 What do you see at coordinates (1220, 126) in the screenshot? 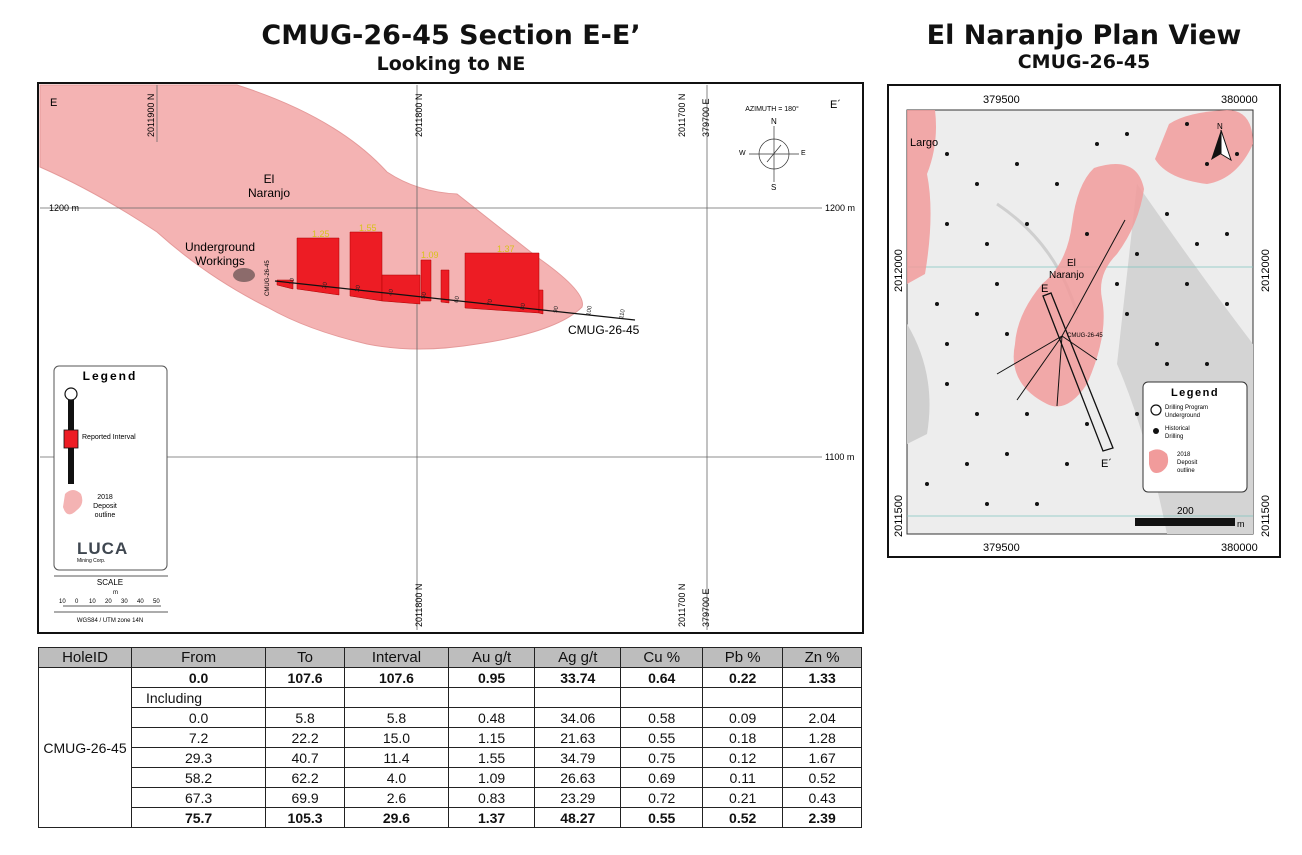
I see `plan-north-label: N` at bounding box center [1220, 126].